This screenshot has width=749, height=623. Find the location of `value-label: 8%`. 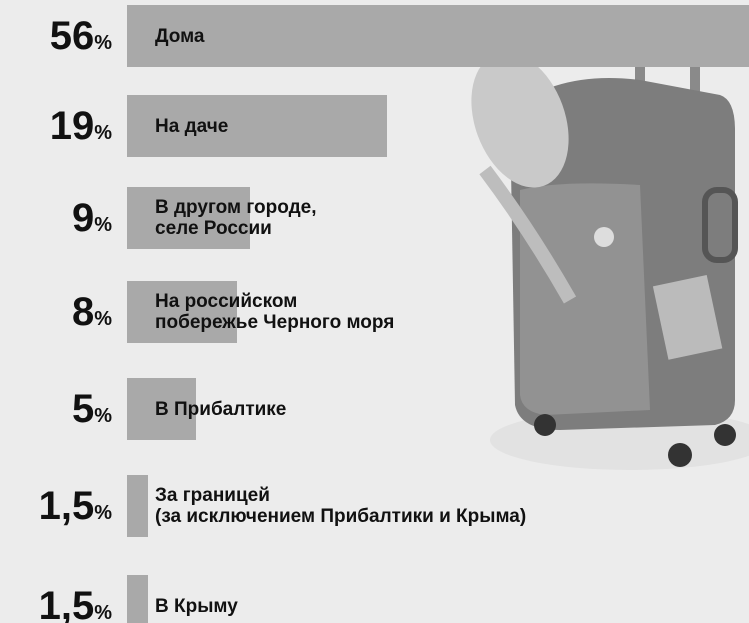

value-label: 8% is located at coordinates (91, 312).